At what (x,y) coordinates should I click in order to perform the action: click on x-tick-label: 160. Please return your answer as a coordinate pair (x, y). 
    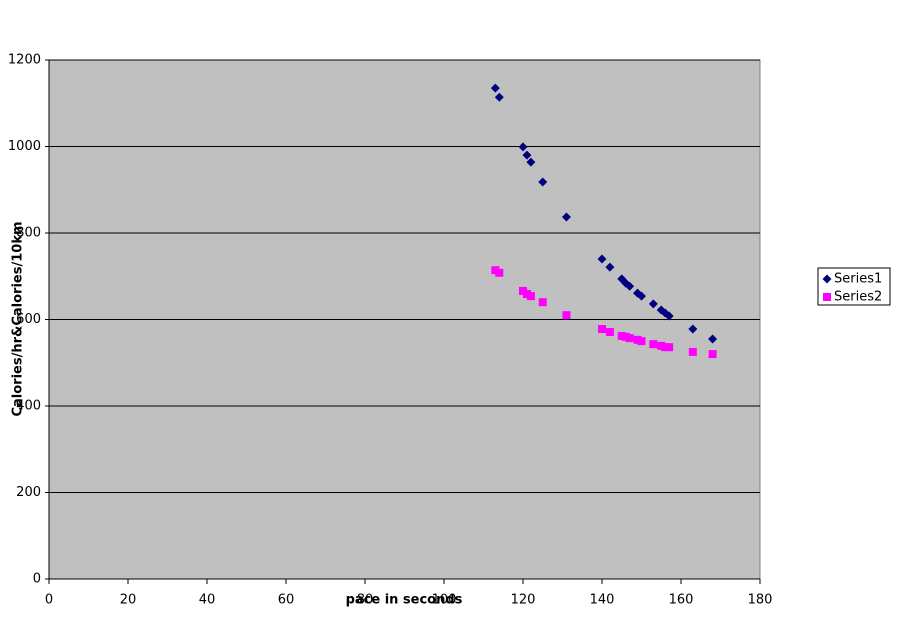
    Looking at the image, I should click on (681, 600).